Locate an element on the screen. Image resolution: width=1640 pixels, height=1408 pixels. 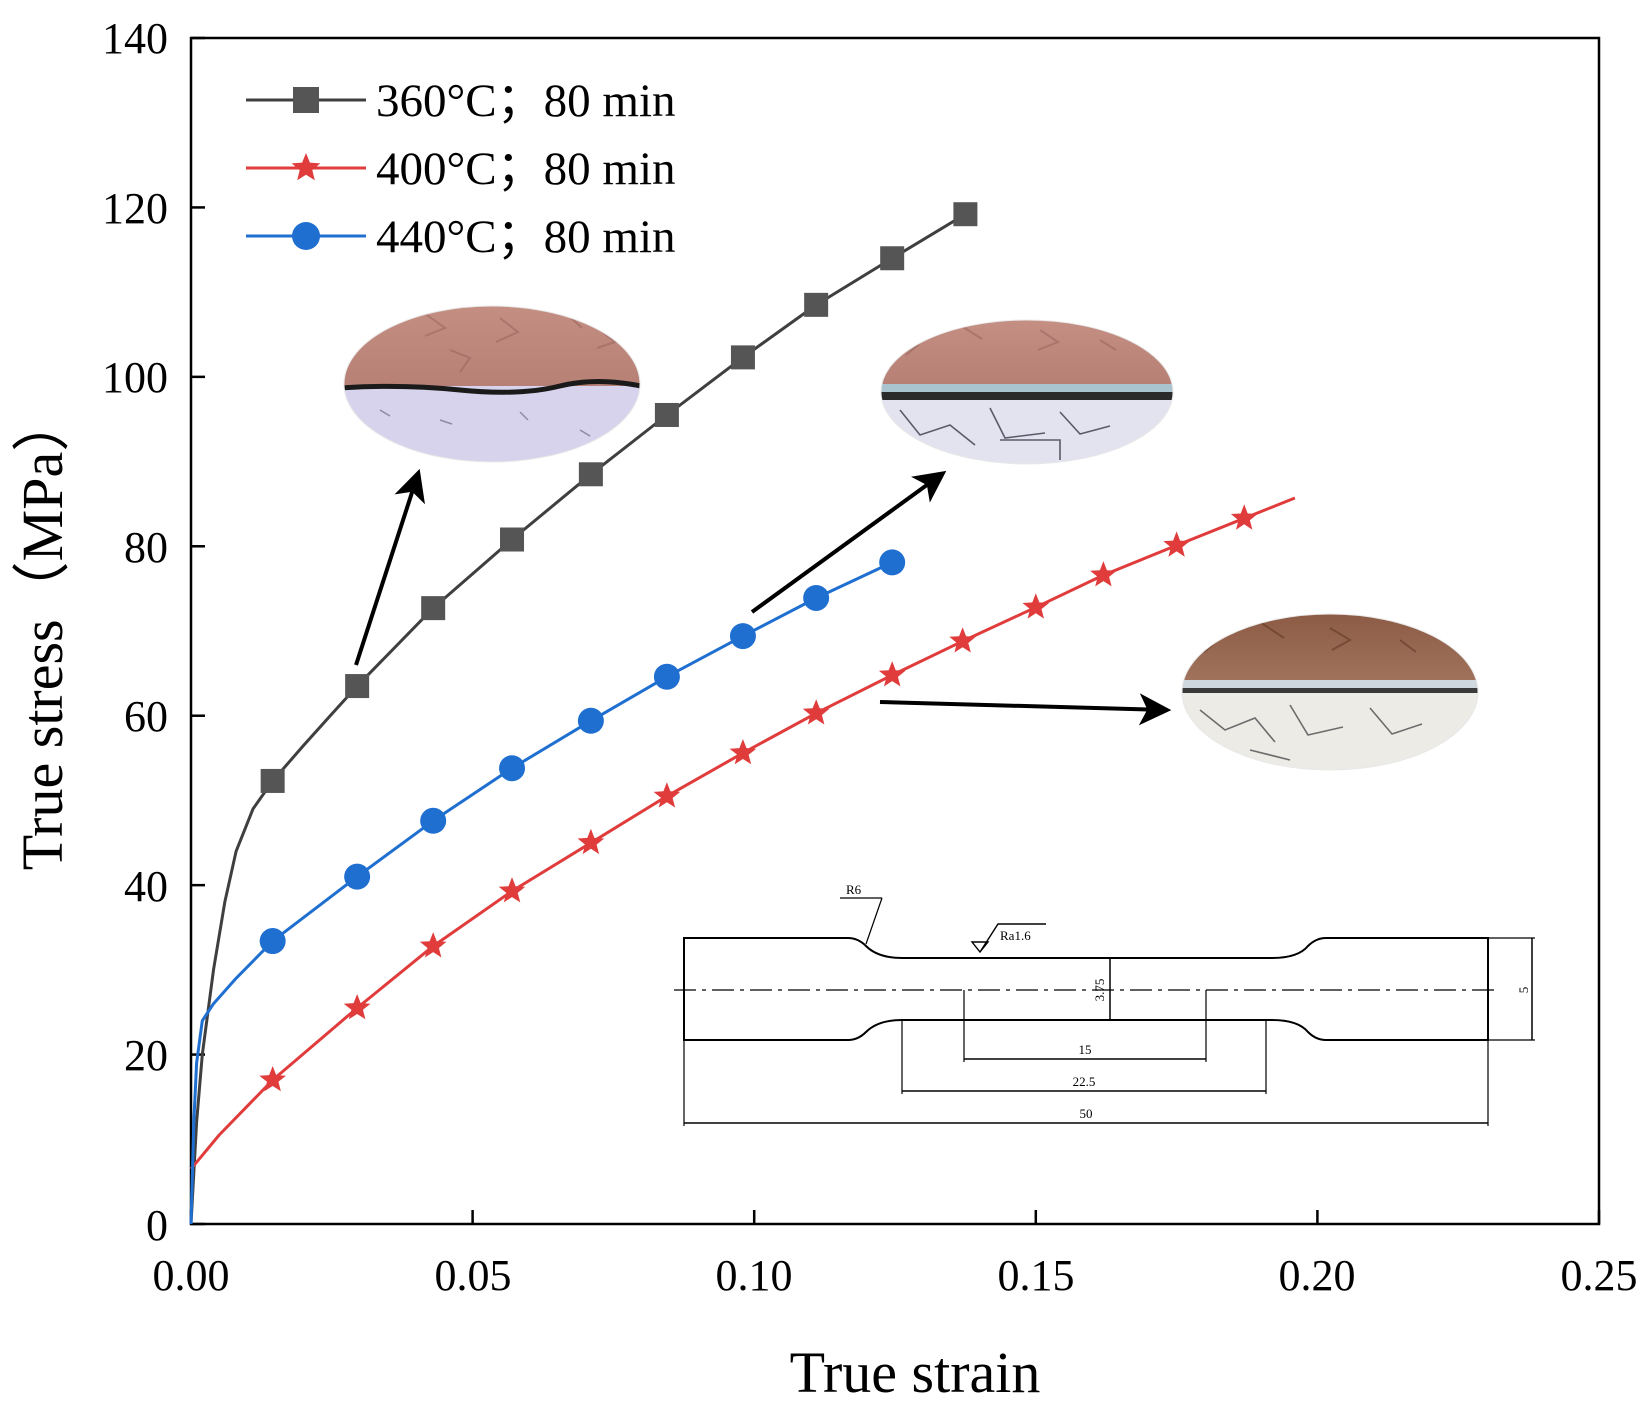
legend-marker-circle is located at coordinates (306, 236).